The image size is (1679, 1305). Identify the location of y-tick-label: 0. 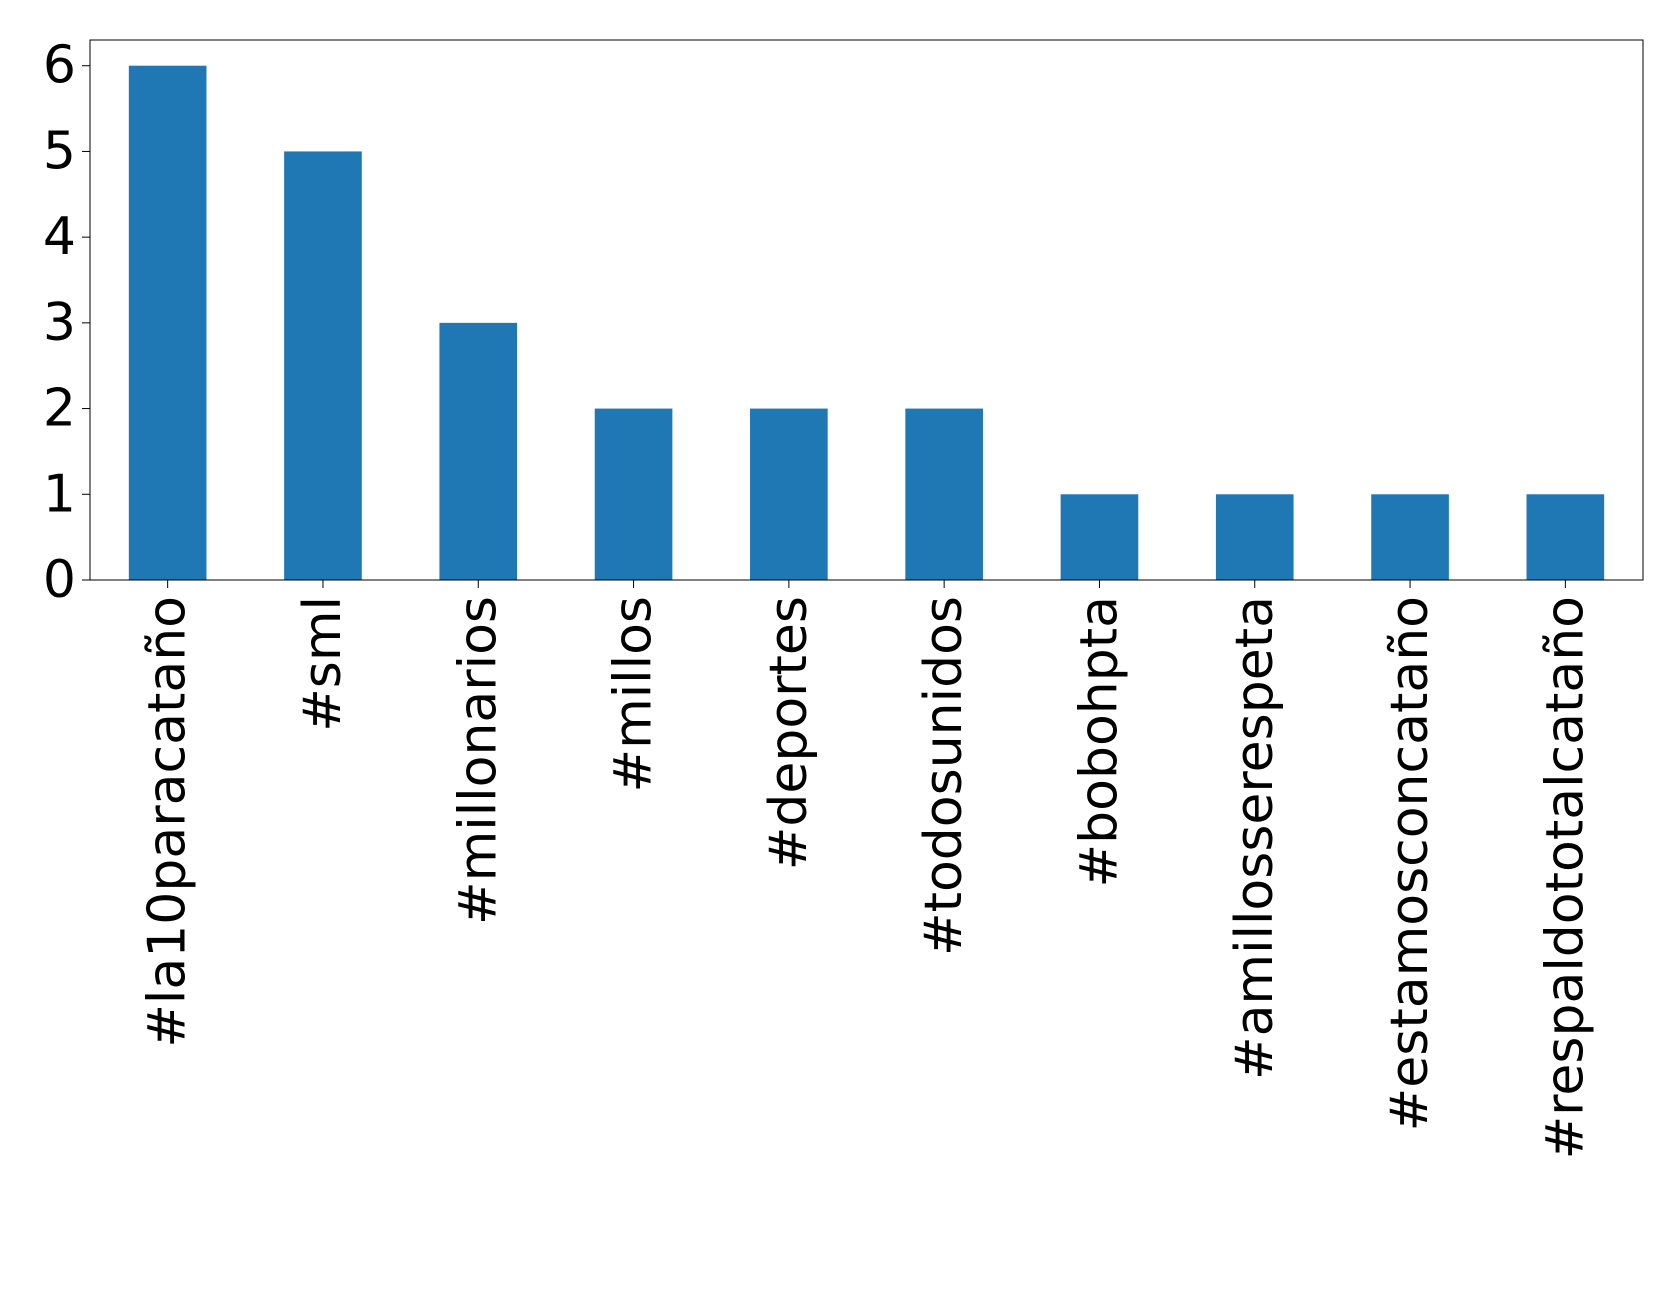
(59, 580).